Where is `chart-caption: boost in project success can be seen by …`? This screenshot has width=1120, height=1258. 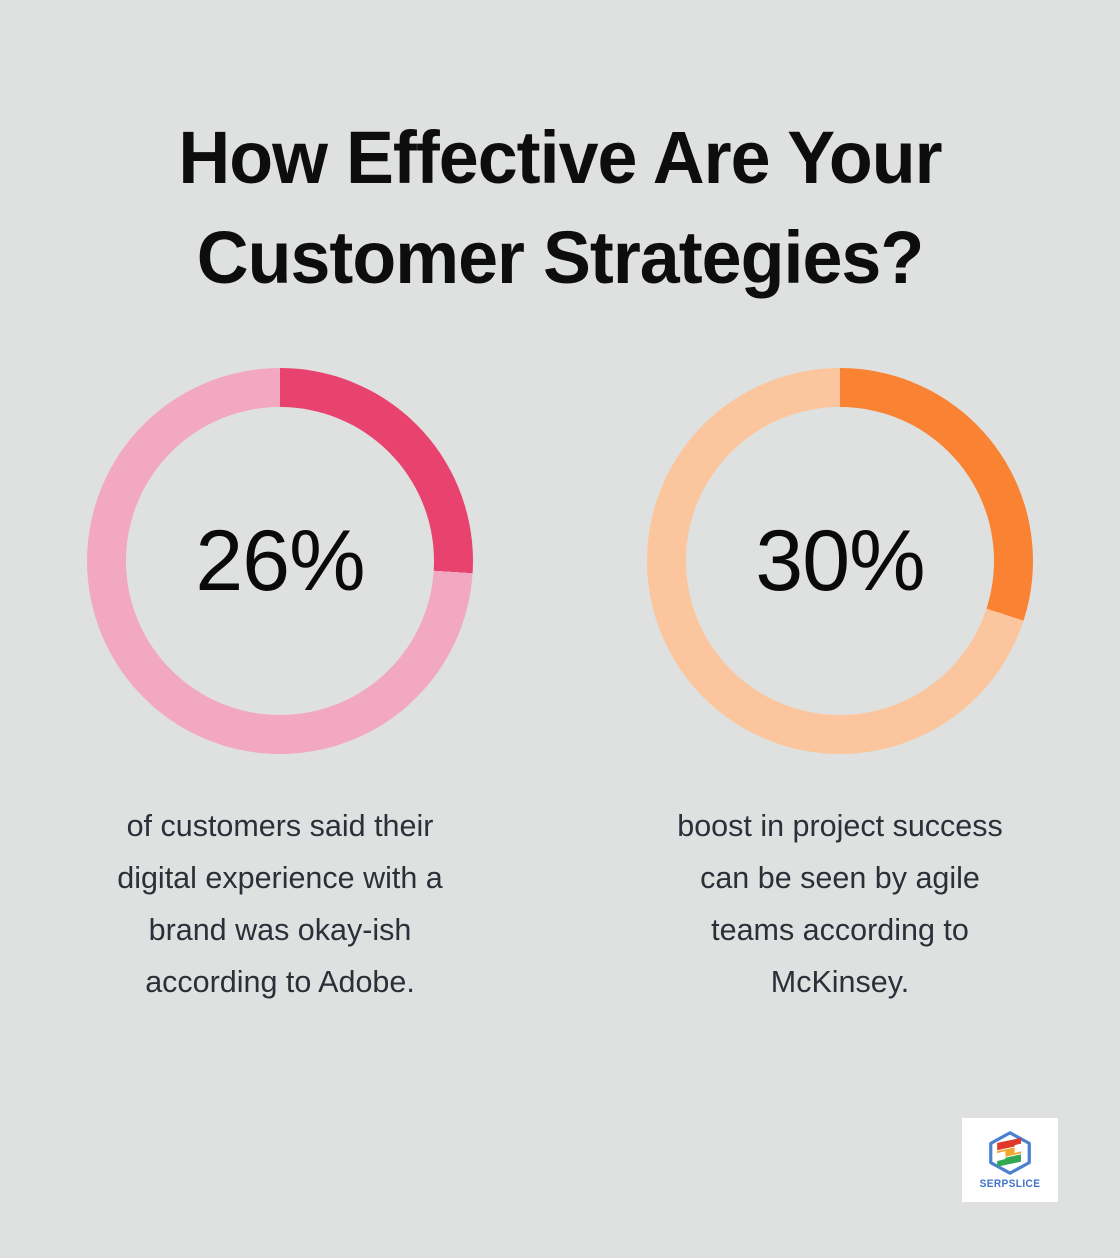
chart-caption: boost in project success can be seen by … is located at coordinates (840, 904).